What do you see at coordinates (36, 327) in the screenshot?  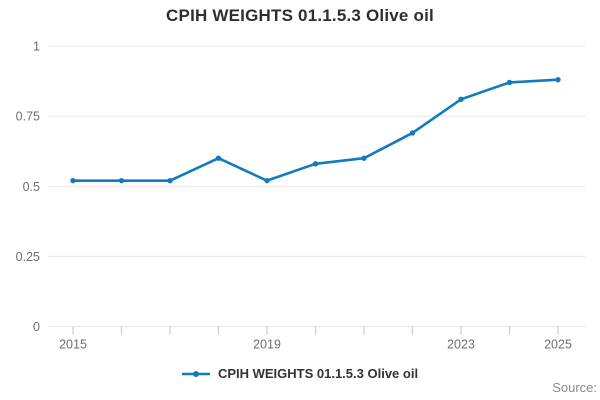 I see `y-axis-tick-label: 0` at bounding box center [36, 327].